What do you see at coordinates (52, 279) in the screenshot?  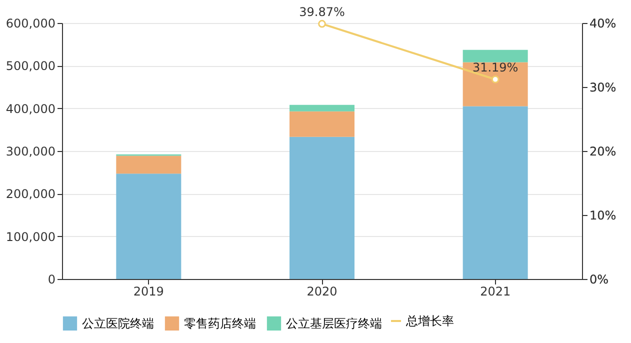 I see `y-tick-label: 0` at bounding box center [52, 279].